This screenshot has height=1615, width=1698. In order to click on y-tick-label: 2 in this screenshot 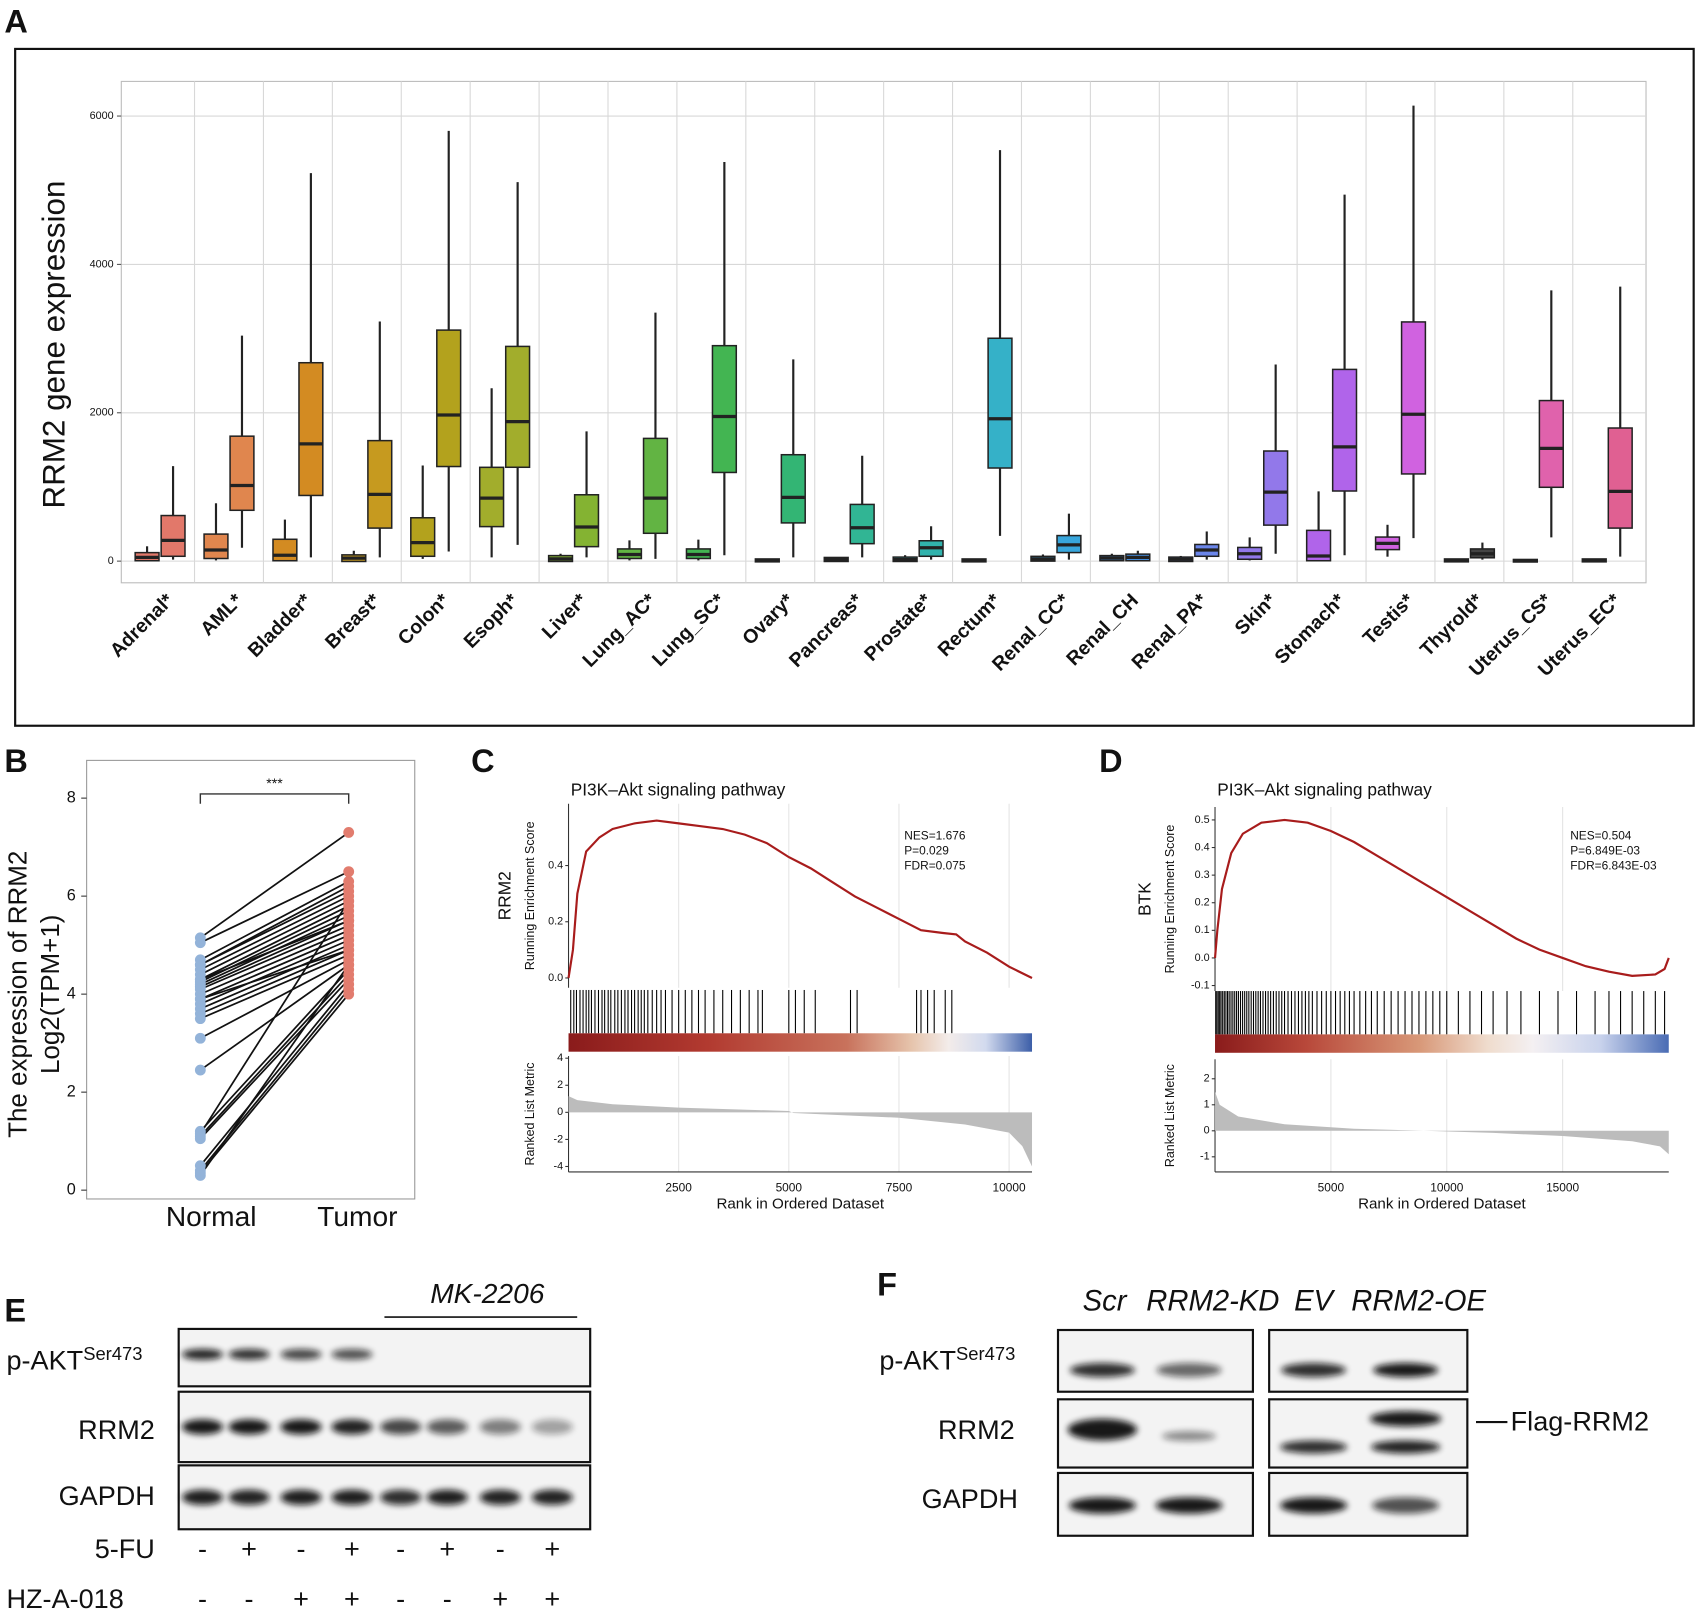, I will do `click(560, 1085)`.